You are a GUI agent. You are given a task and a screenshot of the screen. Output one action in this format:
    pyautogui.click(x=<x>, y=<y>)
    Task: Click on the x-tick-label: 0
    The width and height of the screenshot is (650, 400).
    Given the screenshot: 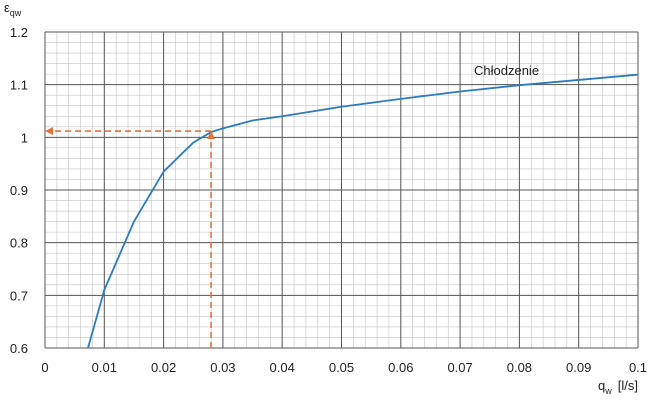 What is the action you would take?
    pyautogui.click(x=44, y=367)
    